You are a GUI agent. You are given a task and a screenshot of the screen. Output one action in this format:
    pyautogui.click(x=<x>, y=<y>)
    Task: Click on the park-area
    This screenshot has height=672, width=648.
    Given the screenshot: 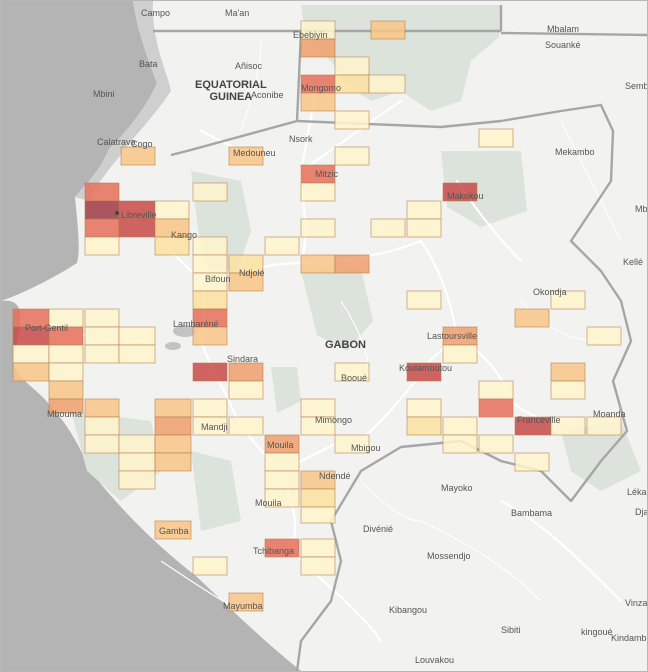 What is the action you would take?
    pyautogui.click(x=286, y=390)
    